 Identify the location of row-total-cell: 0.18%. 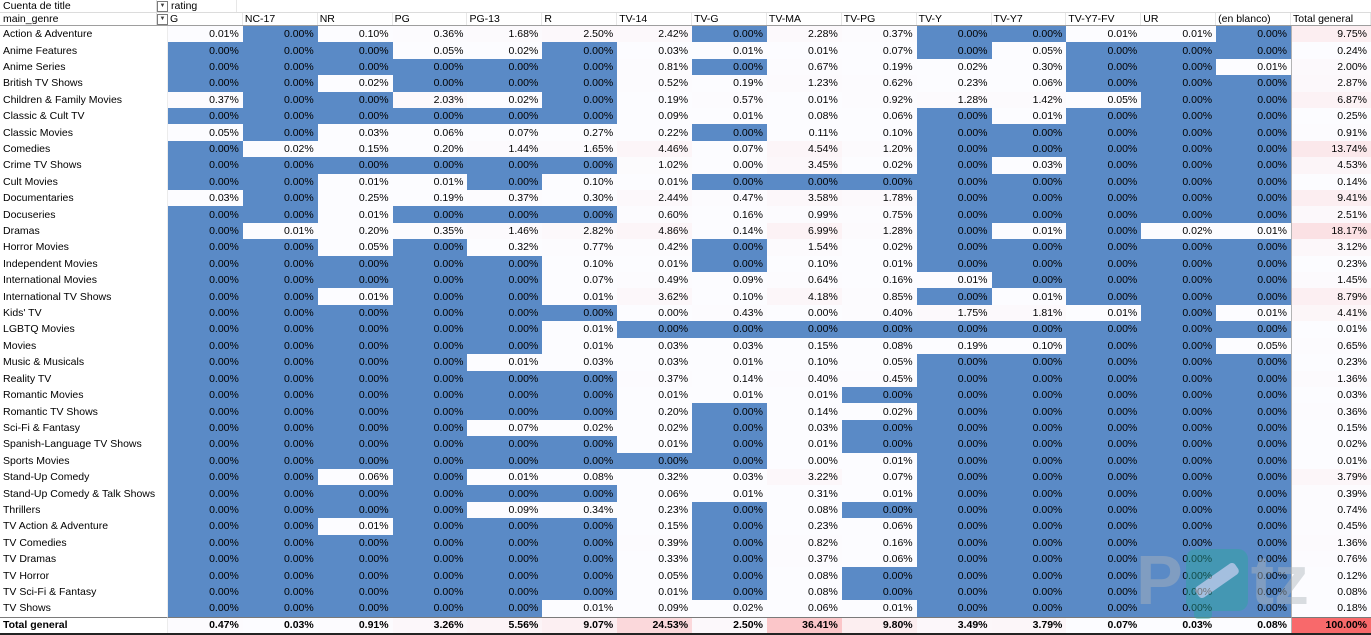
(1331, 608).